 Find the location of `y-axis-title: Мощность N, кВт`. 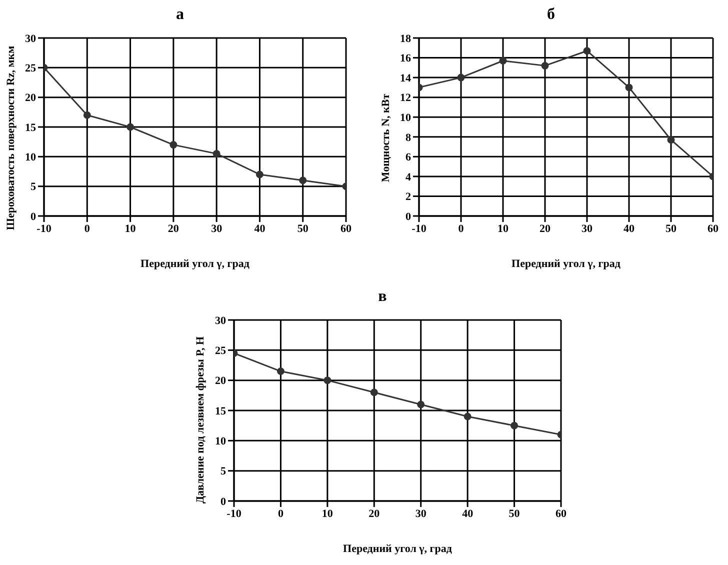

y-axis-title: Мощность N, кВт is located at coordinates (386, 137).